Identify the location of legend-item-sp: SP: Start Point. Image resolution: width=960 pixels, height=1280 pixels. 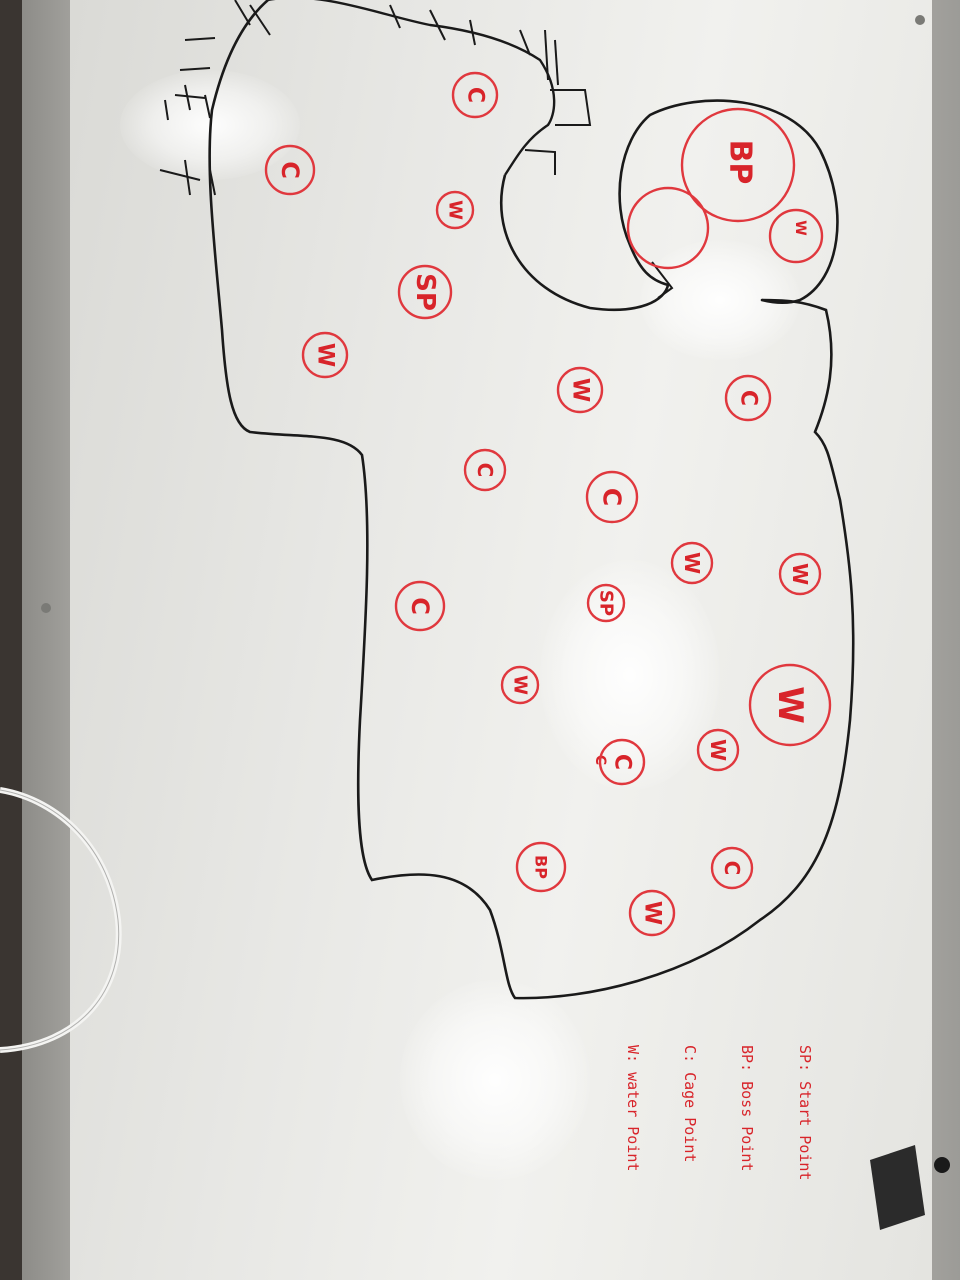
(805, 1112).